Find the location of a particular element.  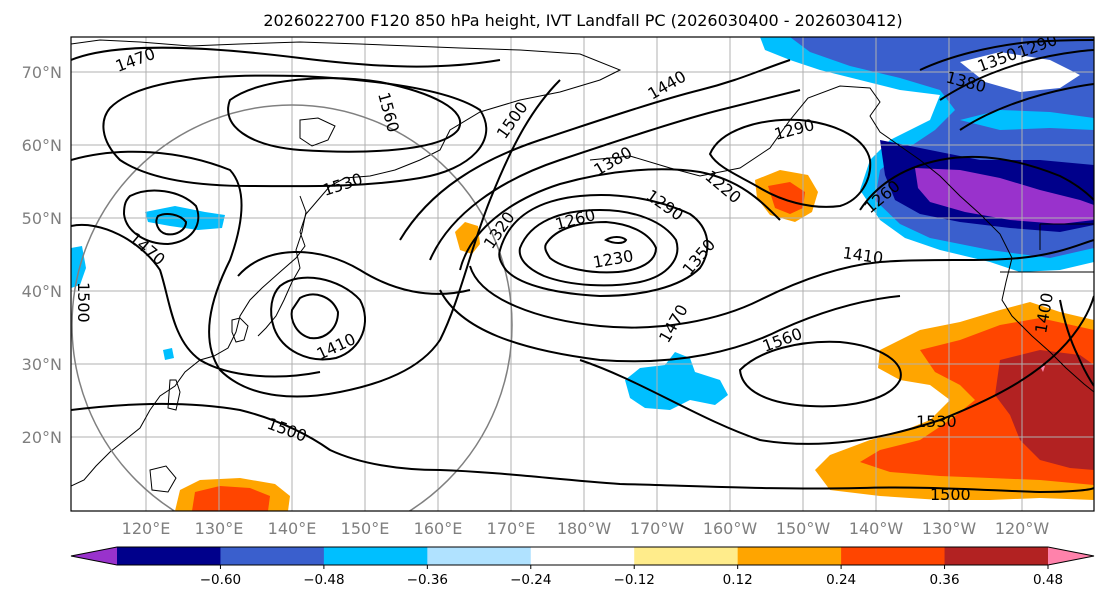

lat-label: 60°N is located at coordinates (42, 145).